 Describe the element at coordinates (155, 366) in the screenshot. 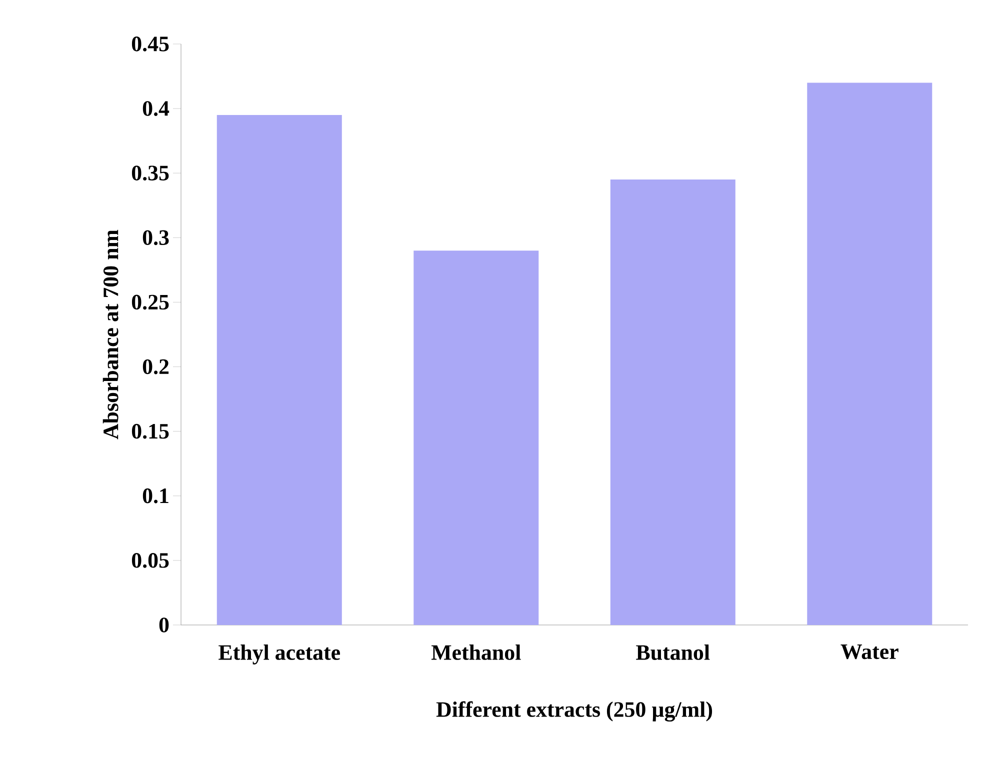

I see `y-tick-label: 0.2` at that location.